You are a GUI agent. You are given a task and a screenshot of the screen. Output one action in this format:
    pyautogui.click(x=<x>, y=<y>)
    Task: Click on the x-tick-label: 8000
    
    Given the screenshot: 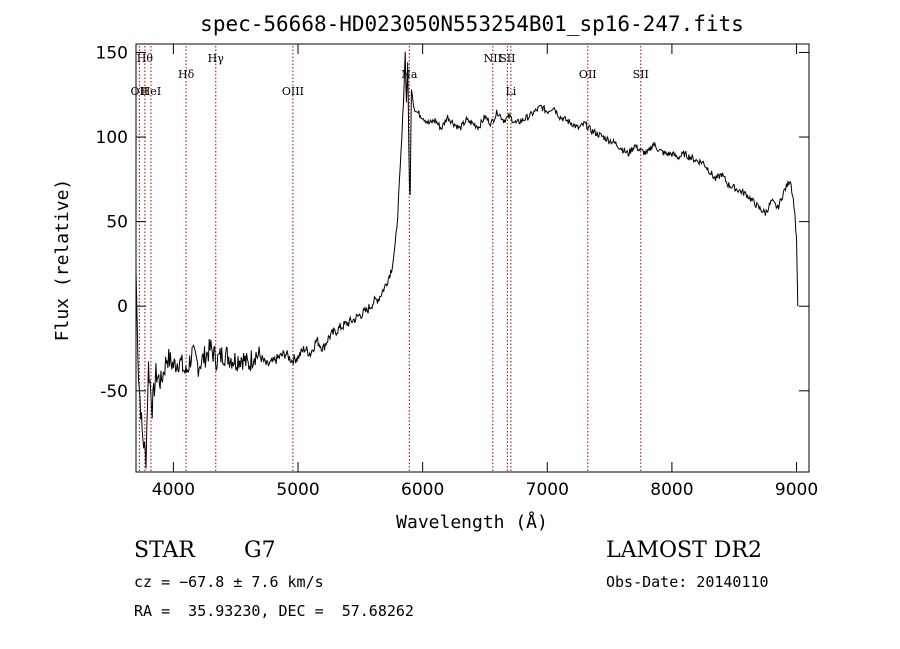 What is the action you would take?
    pyautogui.click(x=671, y=490)
    